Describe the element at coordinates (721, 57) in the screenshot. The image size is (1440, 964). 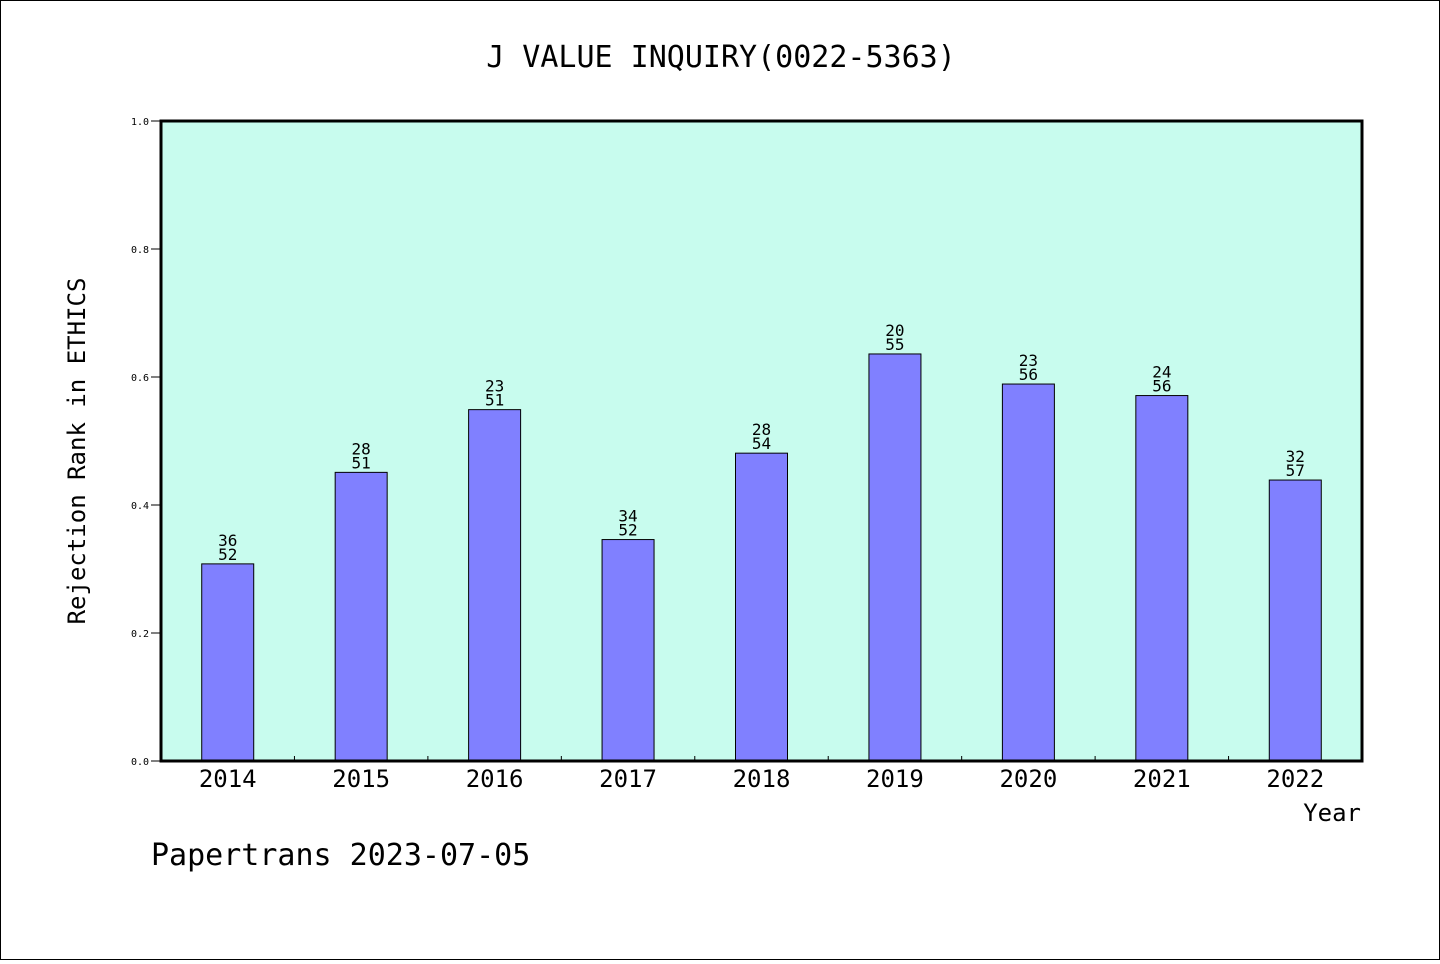
I see `chart-title: J VALUE INQUIRY(0022-5363)` at that location.